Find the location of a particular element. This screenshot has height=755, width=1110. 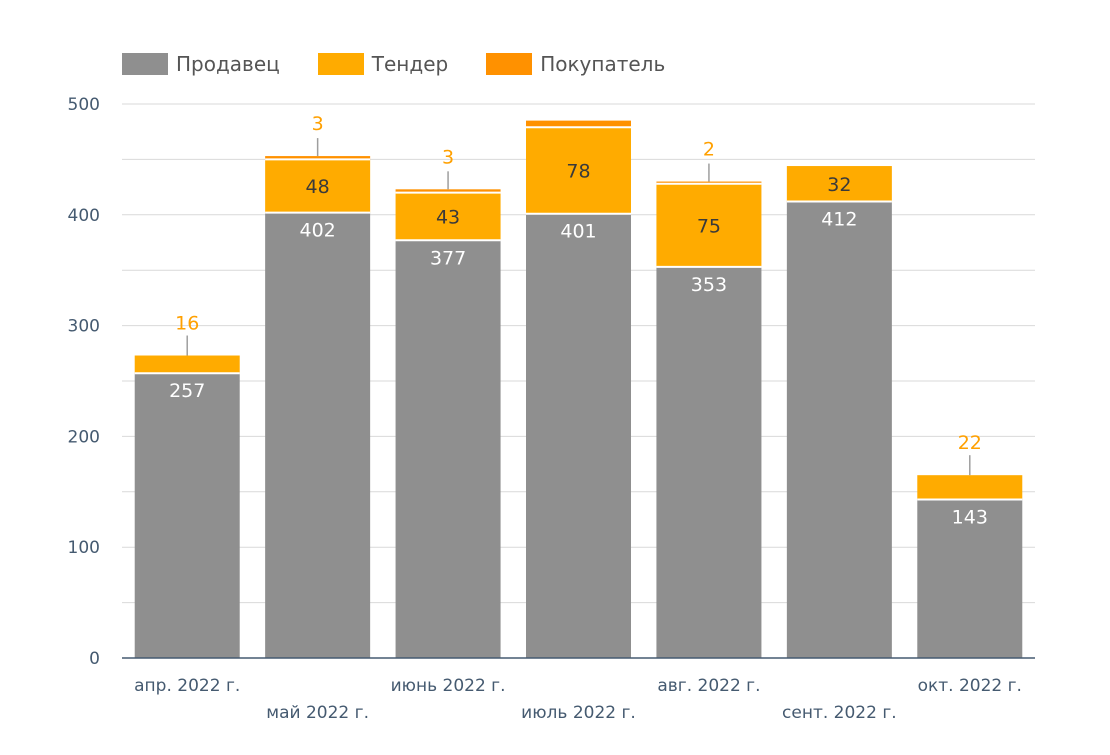

x-tick-label: авг. 2022 г. is located at coordinates (708, 686).